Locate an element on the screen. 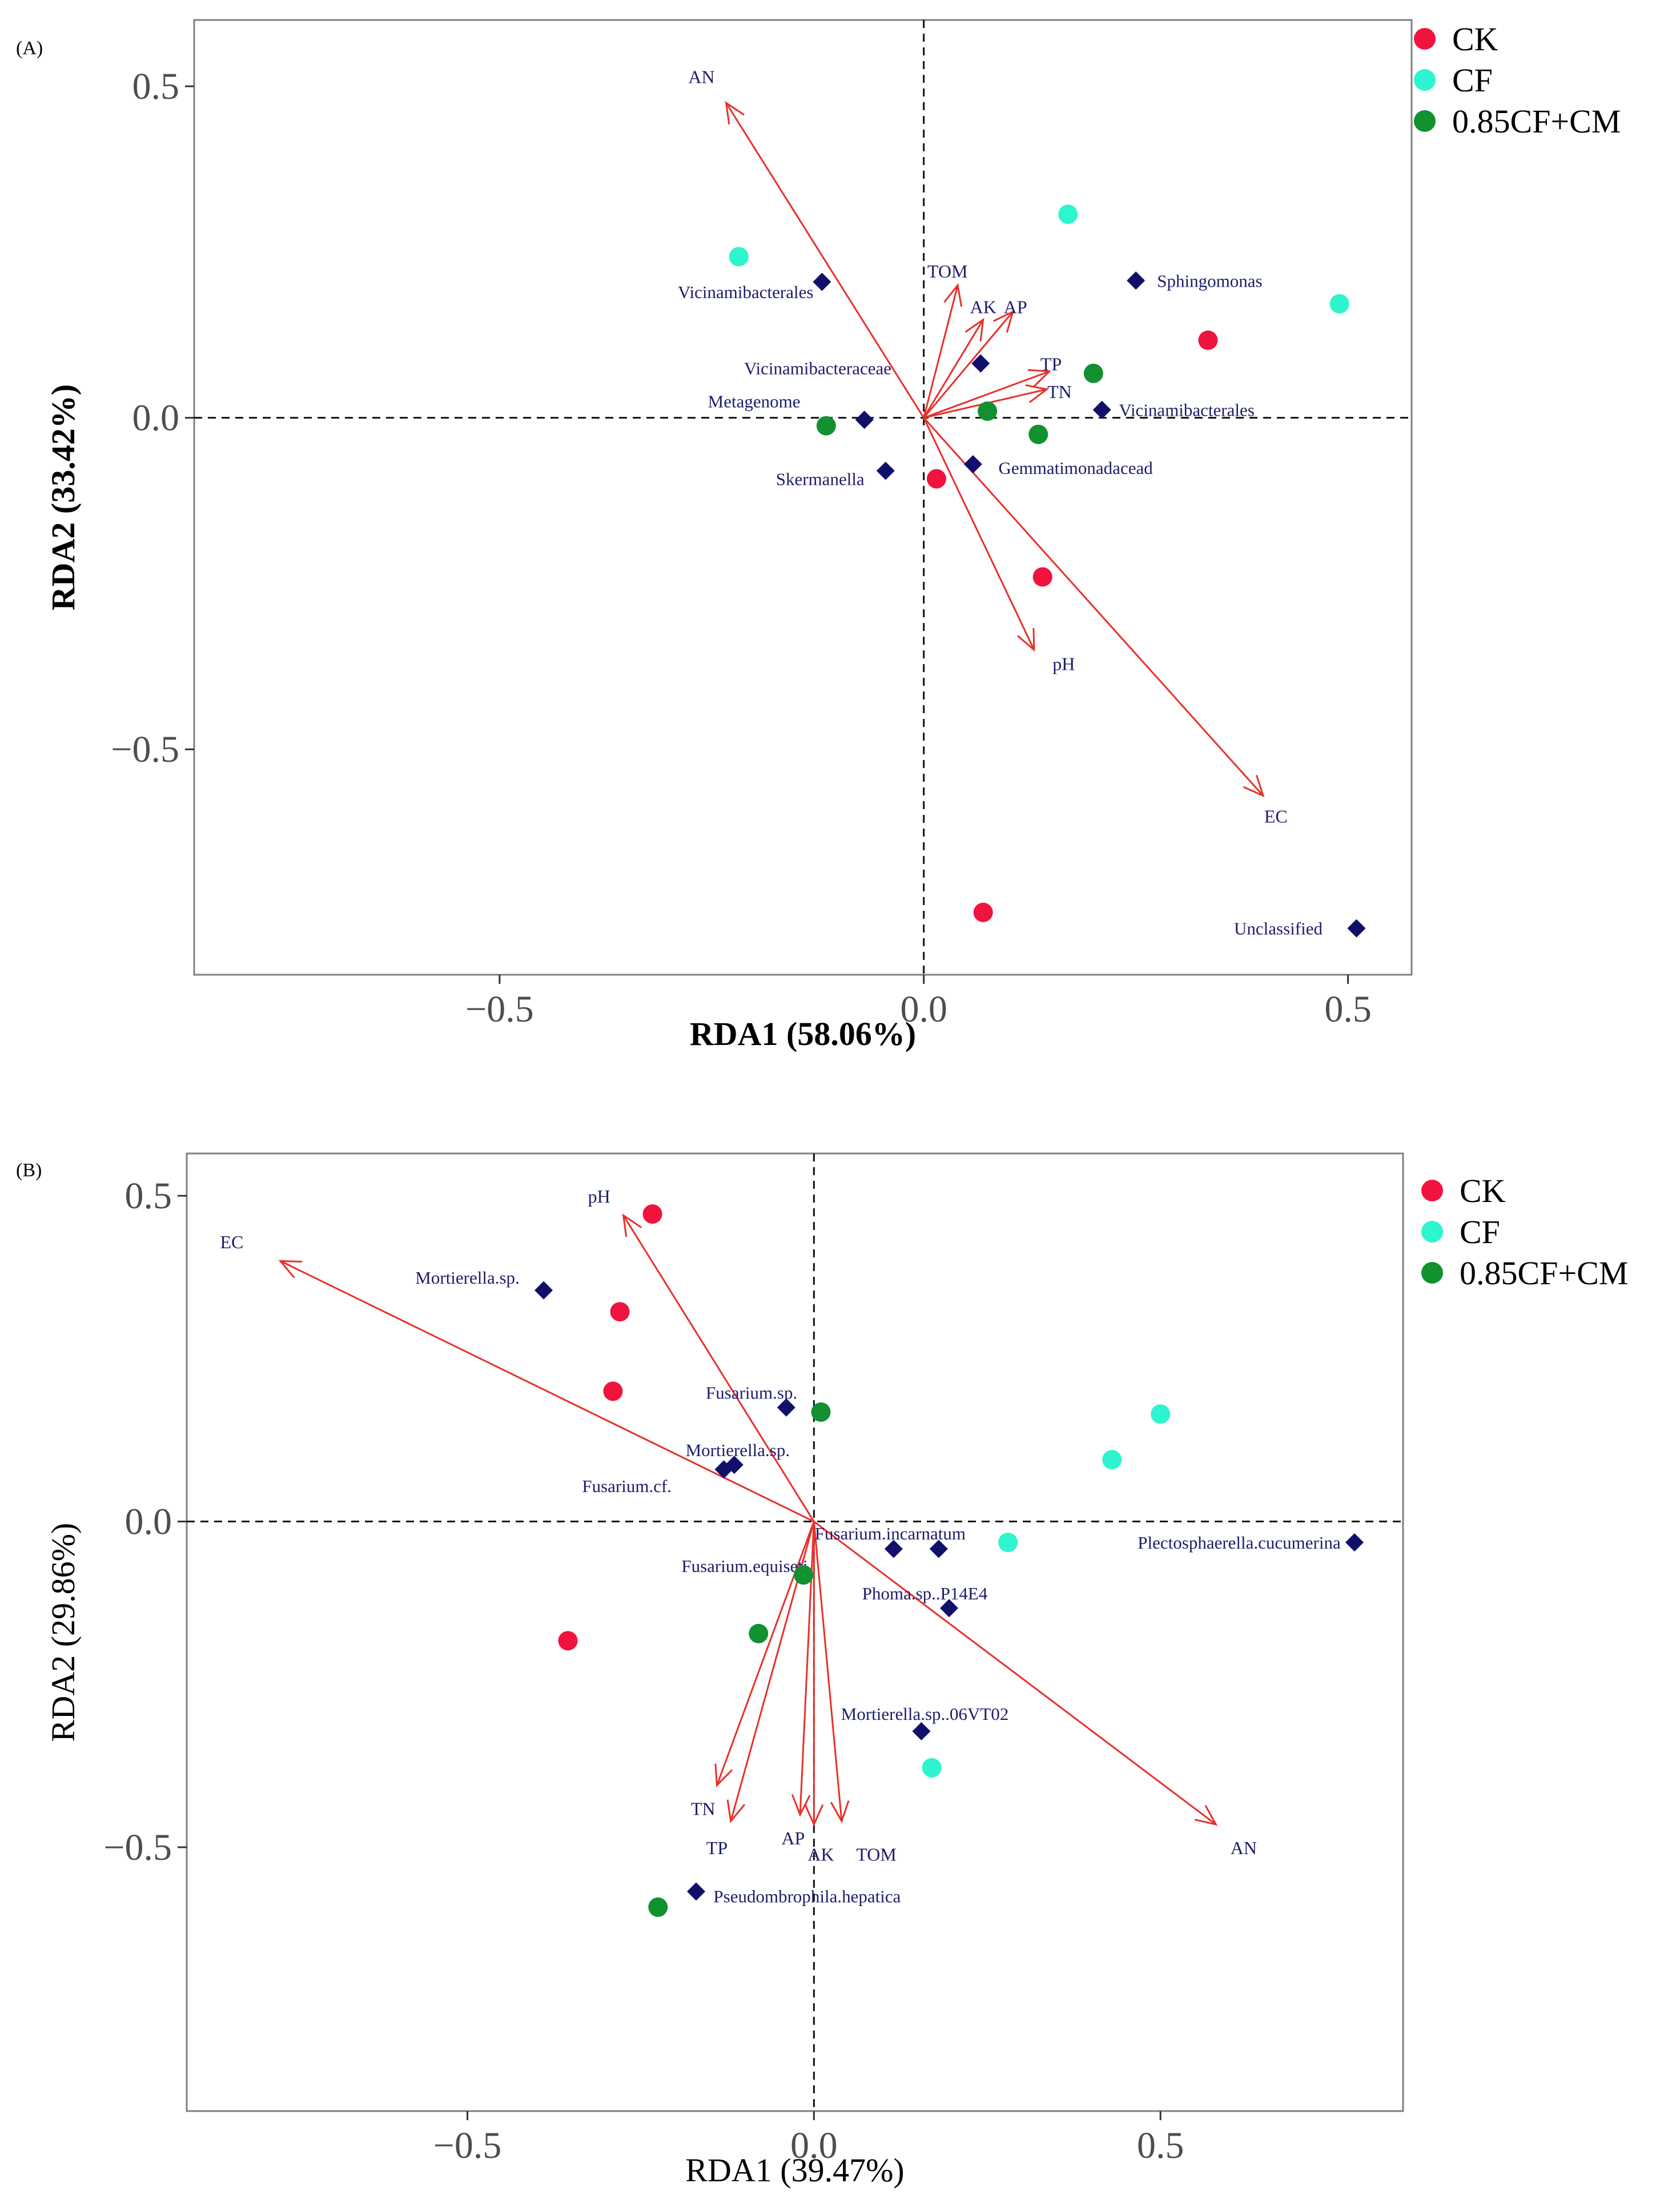 The width and height of the screenshot is (1680, 2195). arrow-ap is located at coordinates (968, 365).